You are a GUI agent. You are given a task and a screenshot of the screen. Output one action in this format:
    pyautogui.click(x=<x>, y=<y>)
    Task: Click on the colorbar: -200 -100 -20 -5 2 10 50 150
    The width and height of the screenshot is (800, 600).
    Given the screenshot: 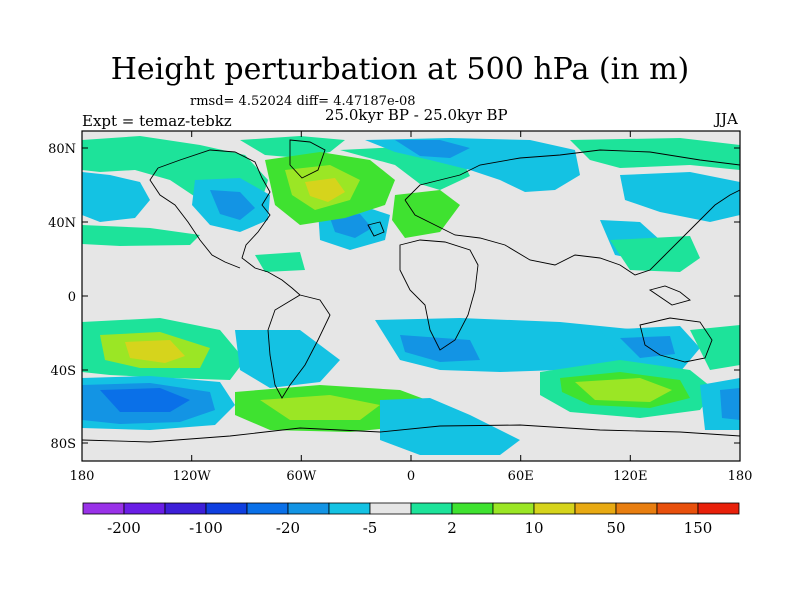 What is the action you would take?
    pyautogui.click(x=411, y=519)
    